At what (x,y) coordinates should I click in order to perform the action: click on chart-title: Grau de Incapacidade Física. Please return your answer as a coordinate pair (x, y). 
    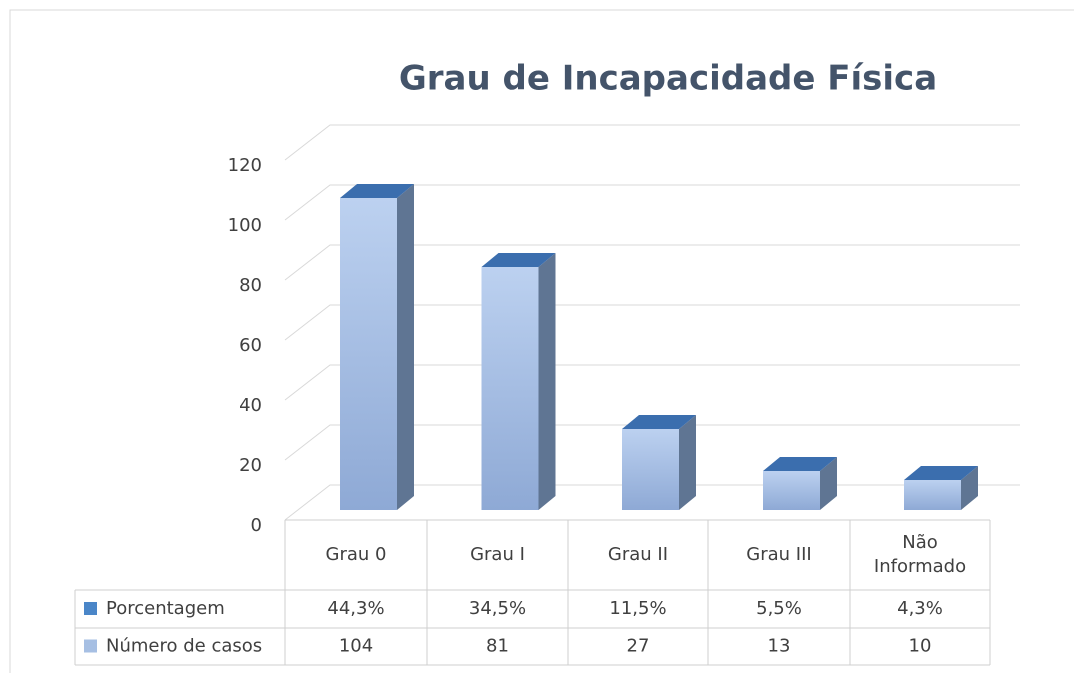
    Looking at the image, I should click on (668, 79).